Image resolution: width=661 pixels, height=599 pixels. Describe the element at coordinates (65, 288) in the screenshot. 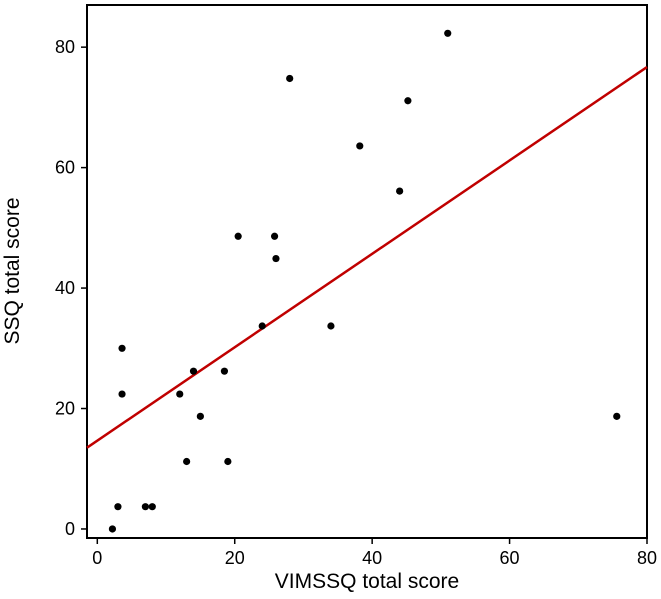

I see `y-tick-label: 40` at that location.